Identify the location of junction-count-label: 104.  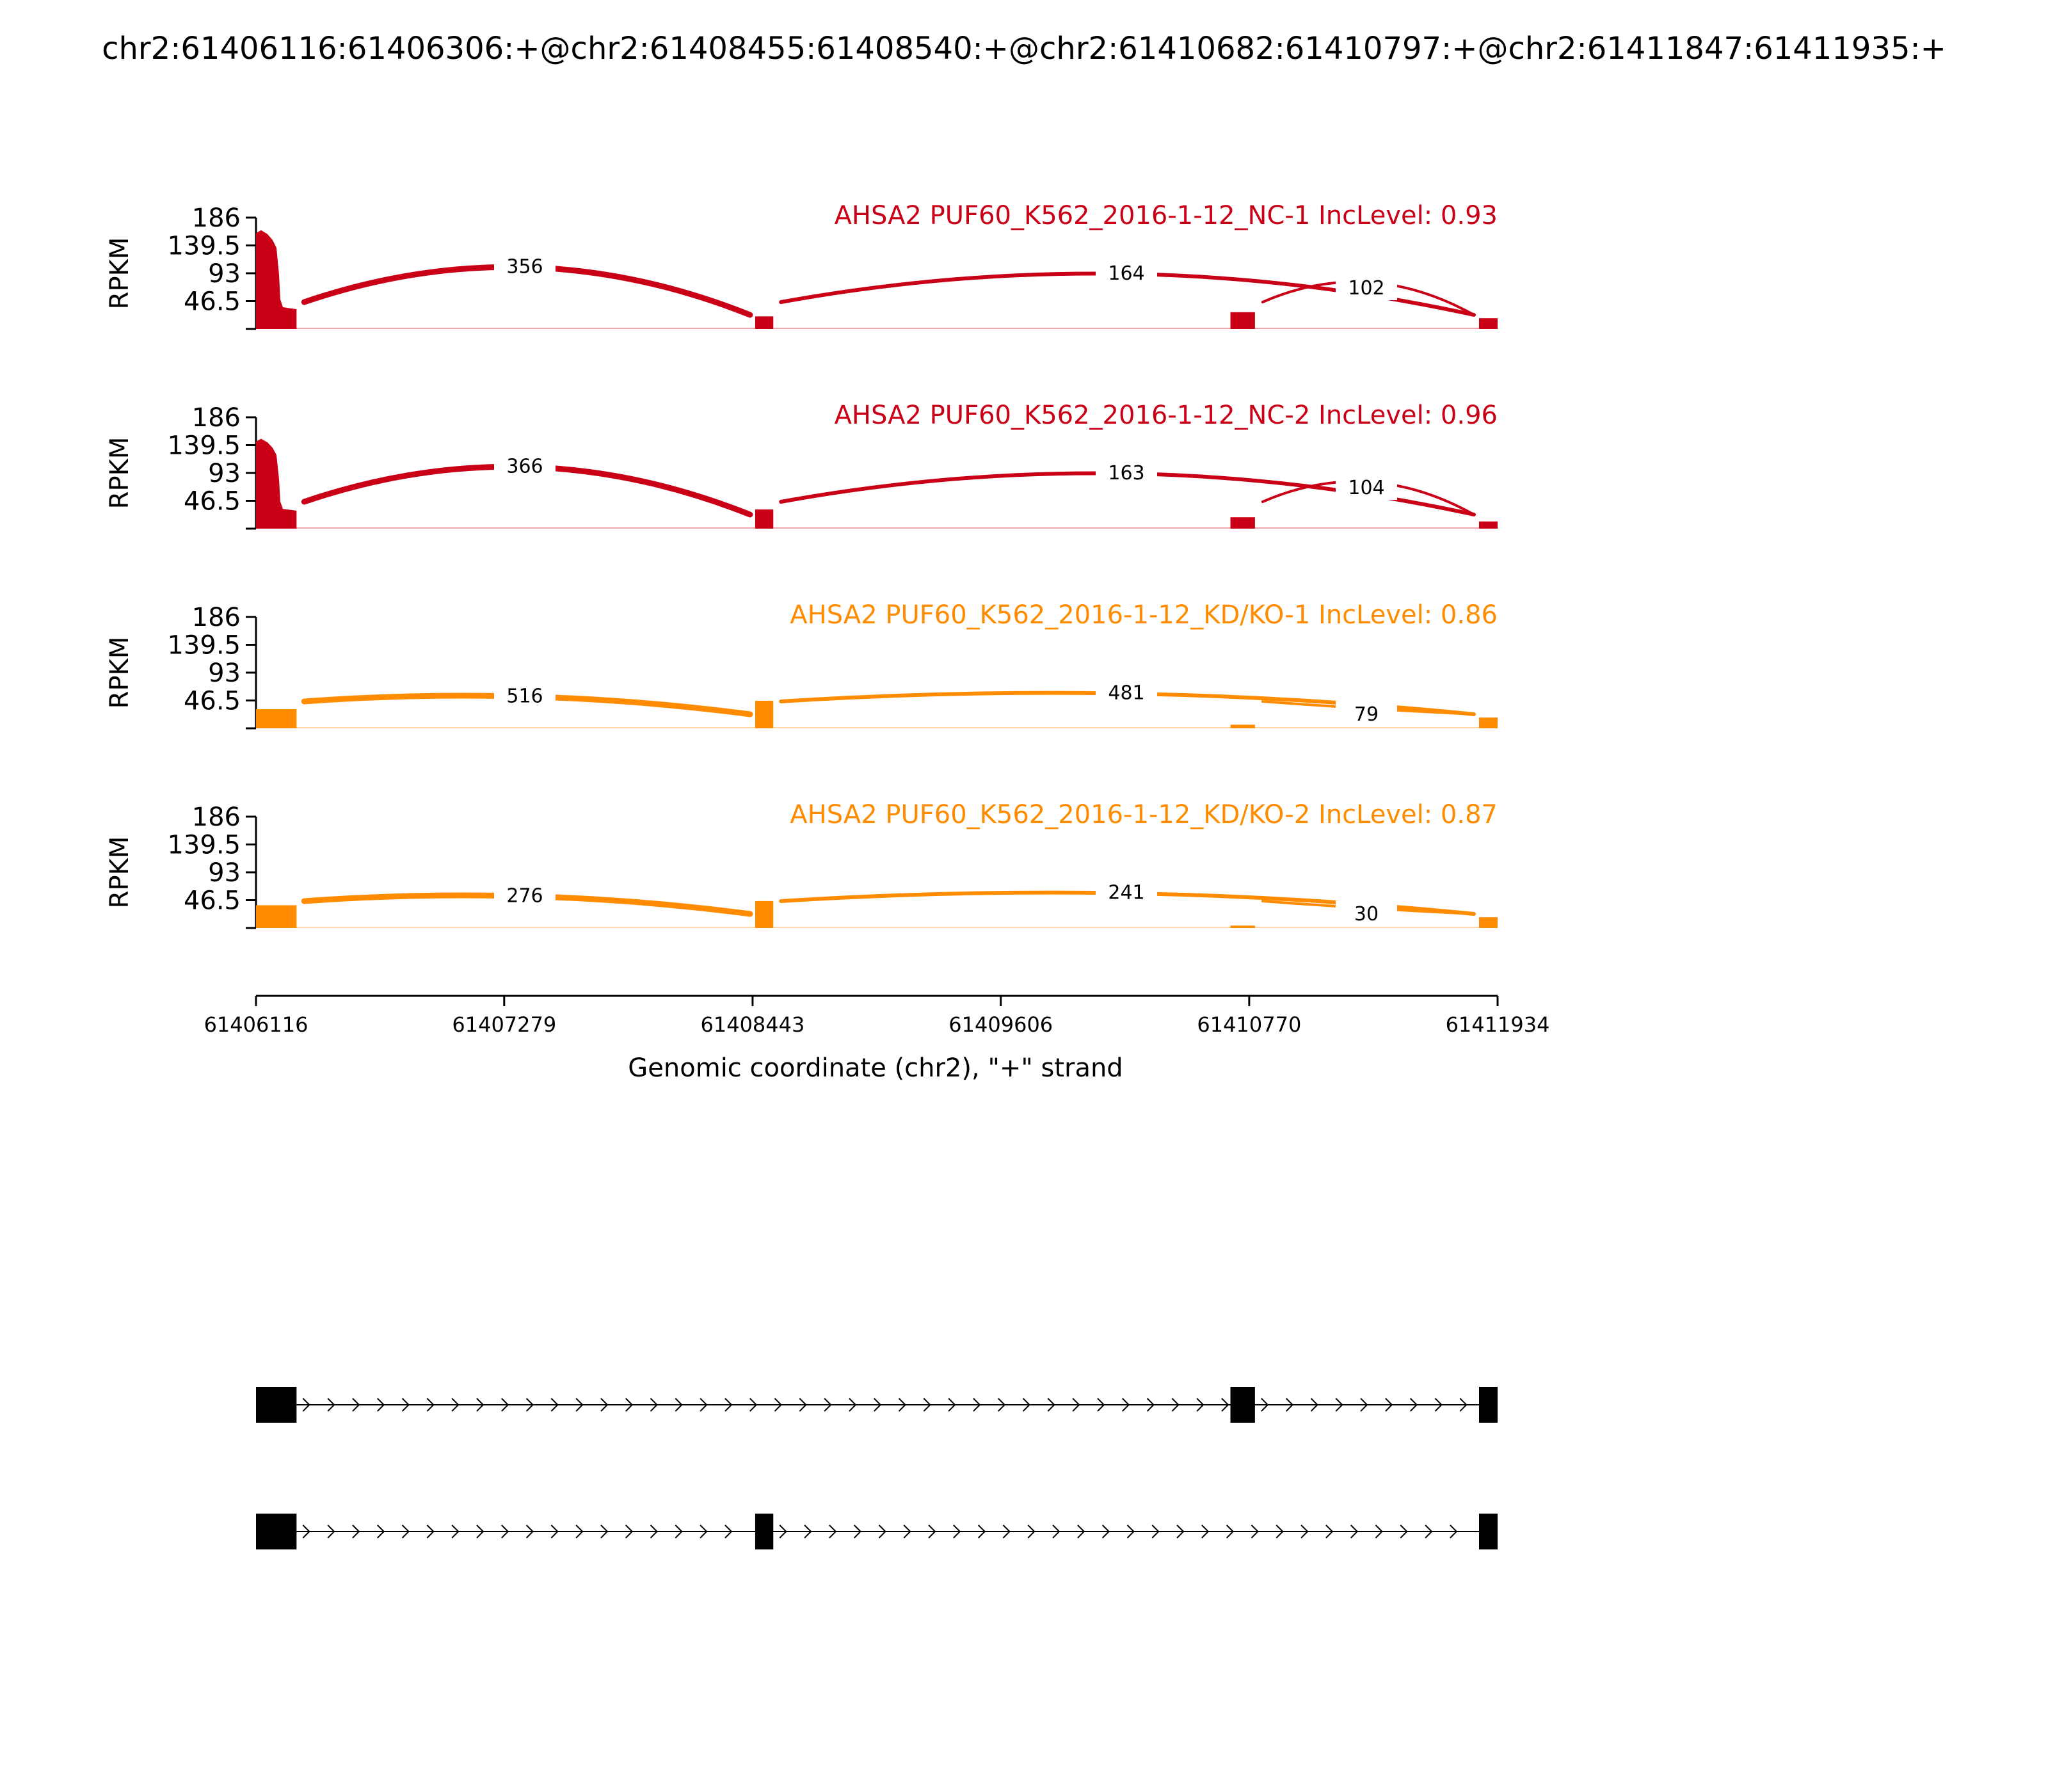
(1366, 488).